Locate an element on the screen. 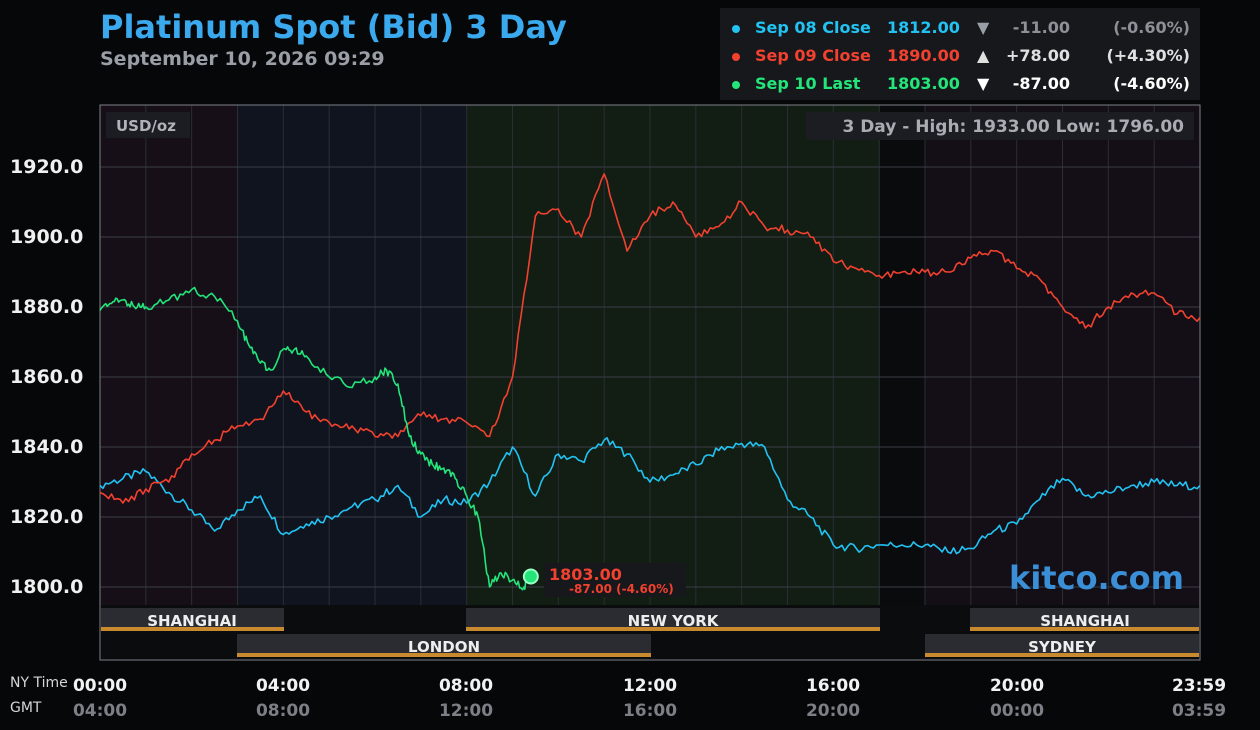 Image resolution: width=1260 pixels, height=730 pixels. session-london is located at coordinates (444, 644).